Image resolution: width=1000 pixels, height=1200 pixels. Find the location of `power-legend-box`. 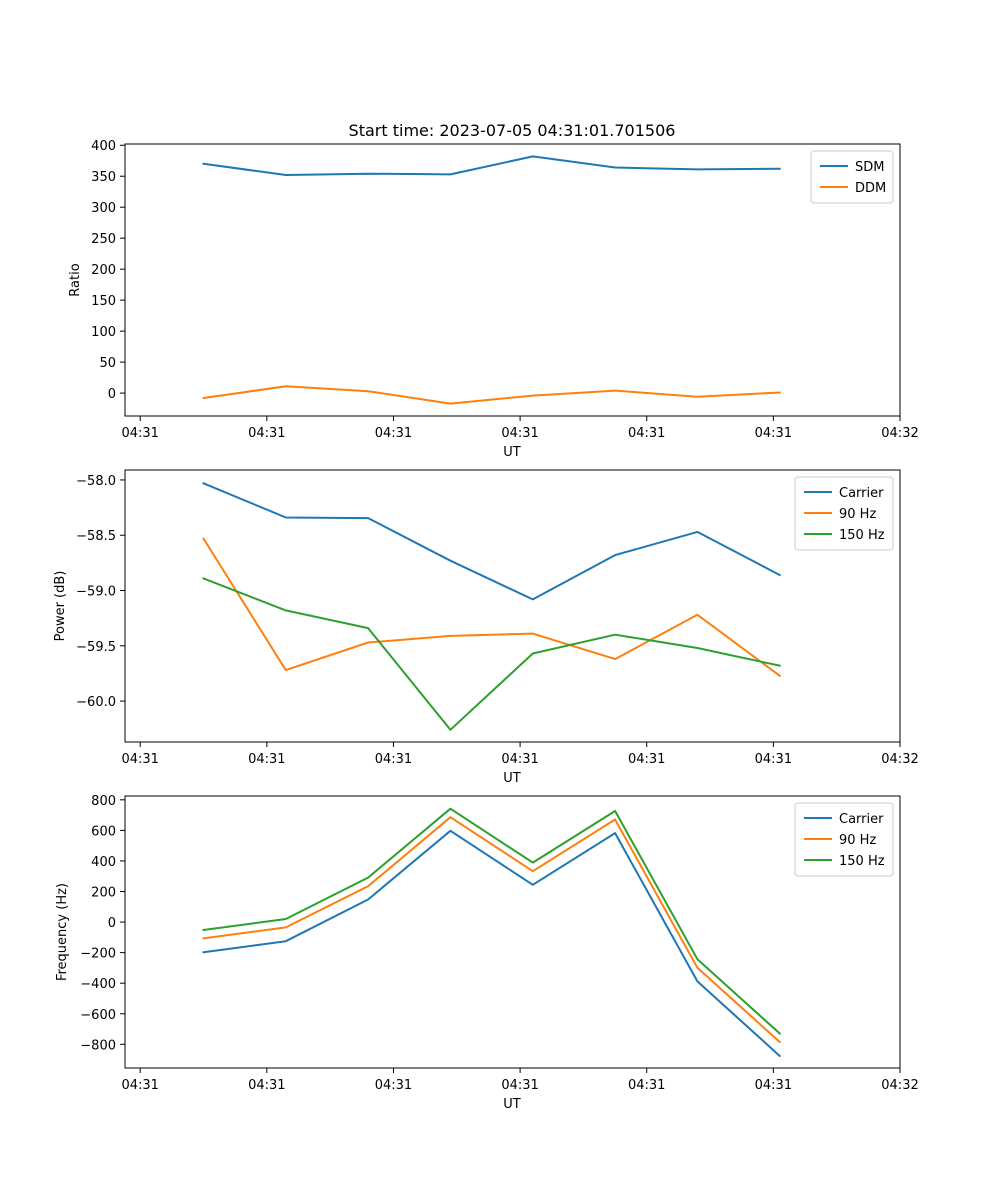

power-legend-box is located at coordinates (844, 513).